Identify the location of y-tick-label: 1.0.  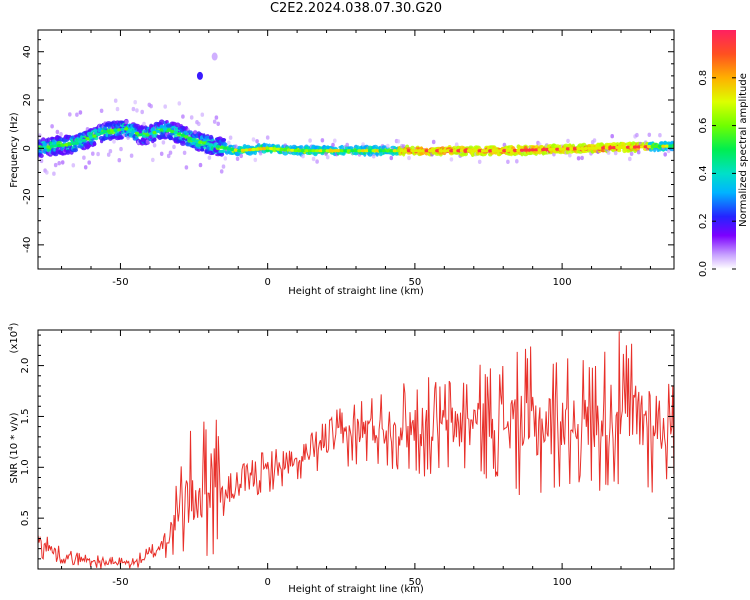
(25, 467).